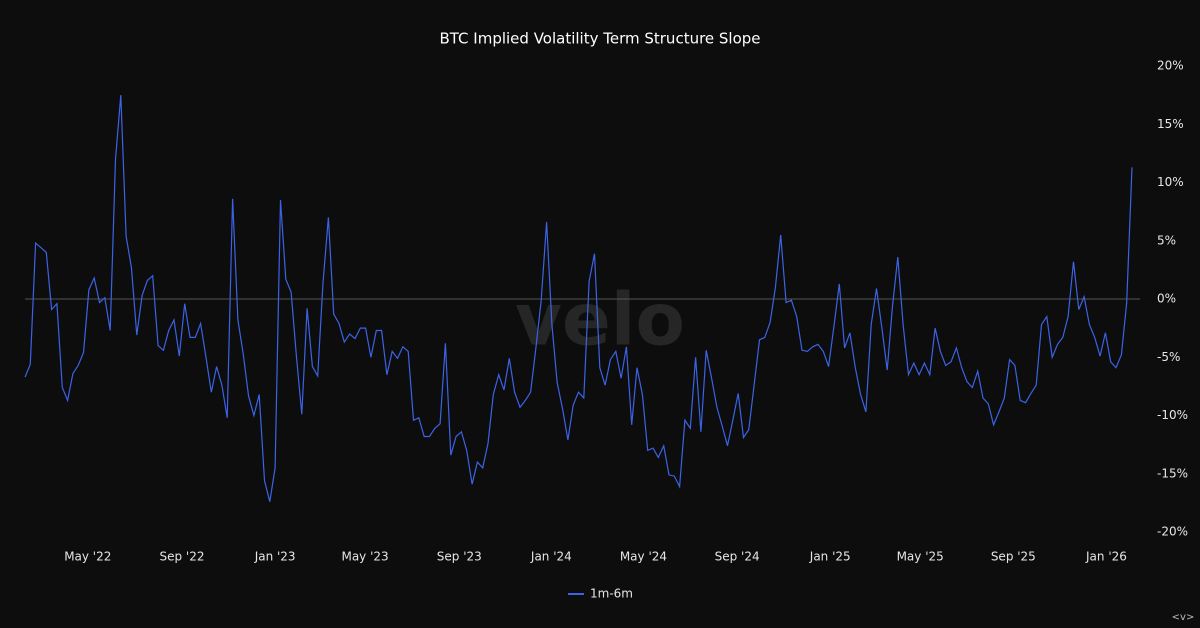 This screenshot has width=1200, height=628. Describe the element at coordinates (551, 557) in the screenshot. I see `x-tick-label: Jan '24` at that location.